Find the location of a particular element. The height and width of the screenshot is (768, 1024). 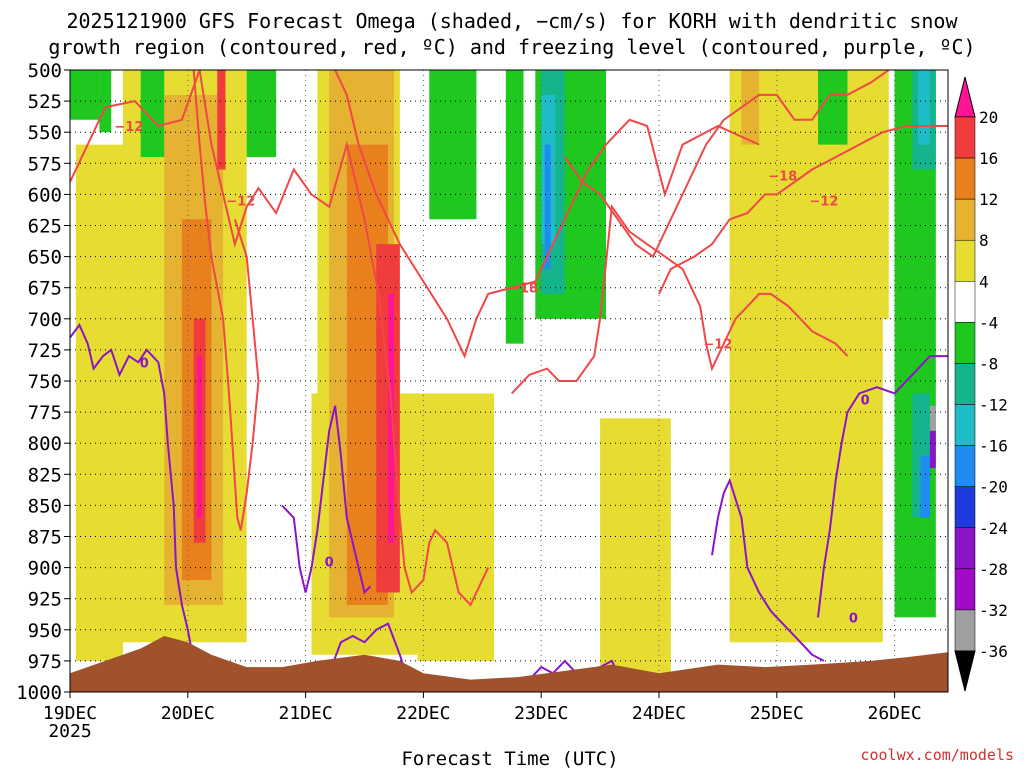

dgz-contour-label-5: −12 is located at coordinates (823, 202).